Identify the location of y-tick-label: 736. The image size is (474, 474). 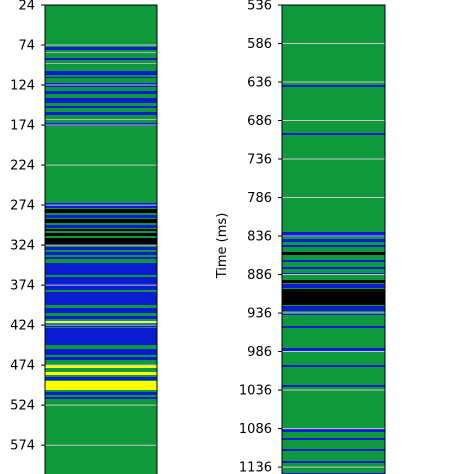
(259, 160).